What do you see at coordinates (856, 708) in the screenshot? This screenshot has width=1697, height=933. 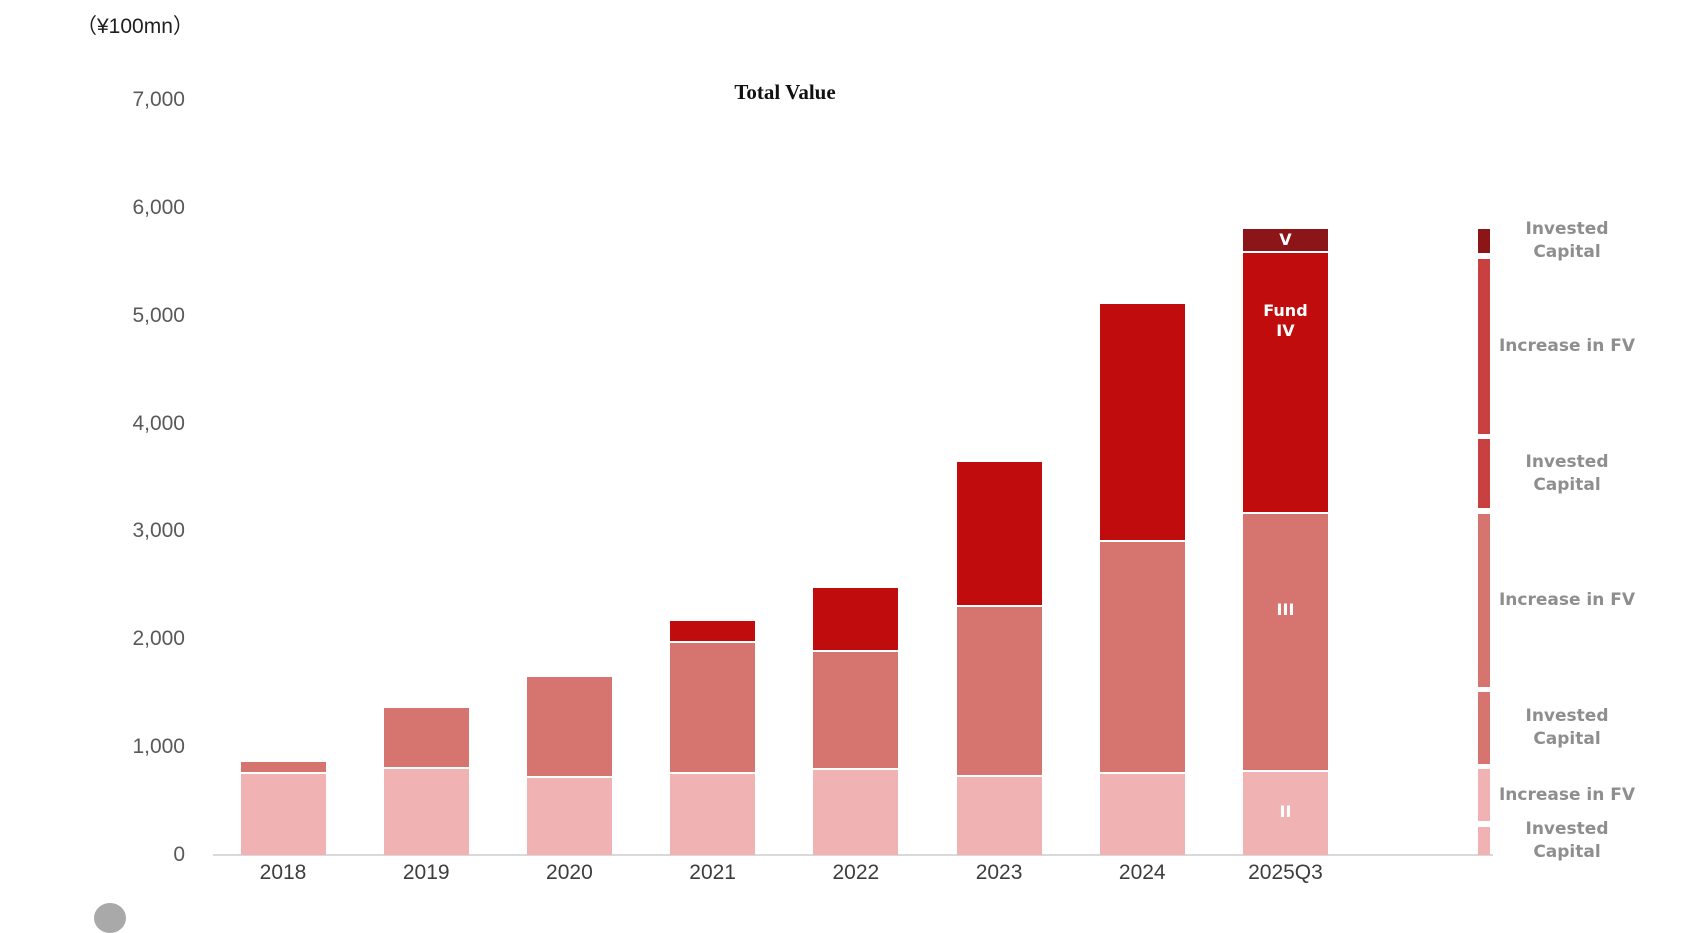 I see `bar-segment-2022-fund-iii` at bounding box center [856, 708].